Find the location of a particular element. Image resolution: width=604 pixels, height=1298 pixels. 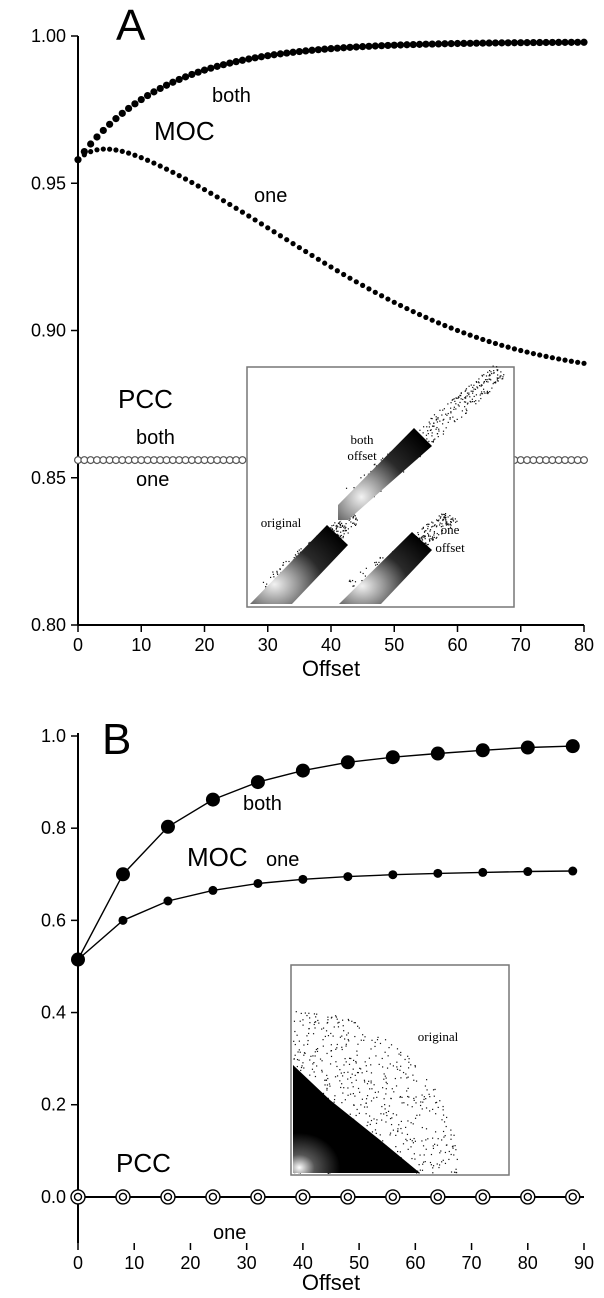

panel-b-moc-both-point is located at coordinates (302, 770).